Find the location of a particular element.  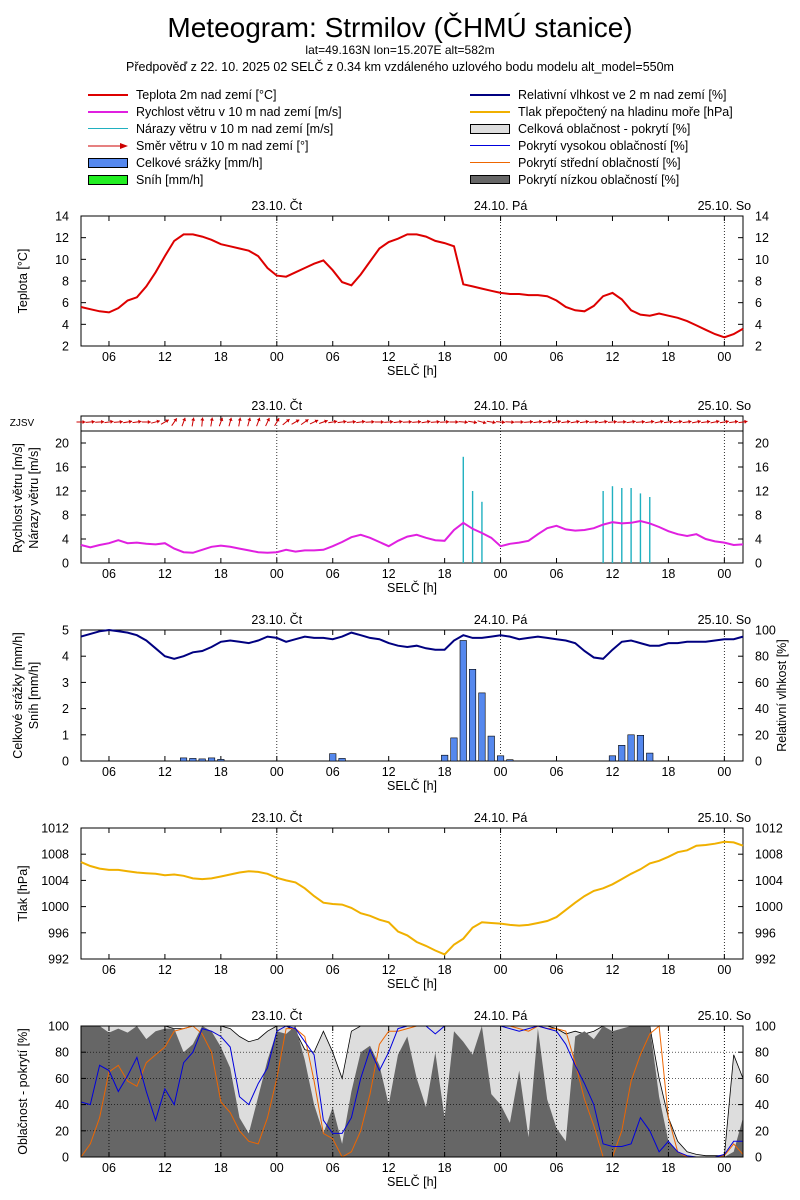

station-coordinates: lat=49.163N lon=15.207E alt=582m is located at coordinates (400, 50).